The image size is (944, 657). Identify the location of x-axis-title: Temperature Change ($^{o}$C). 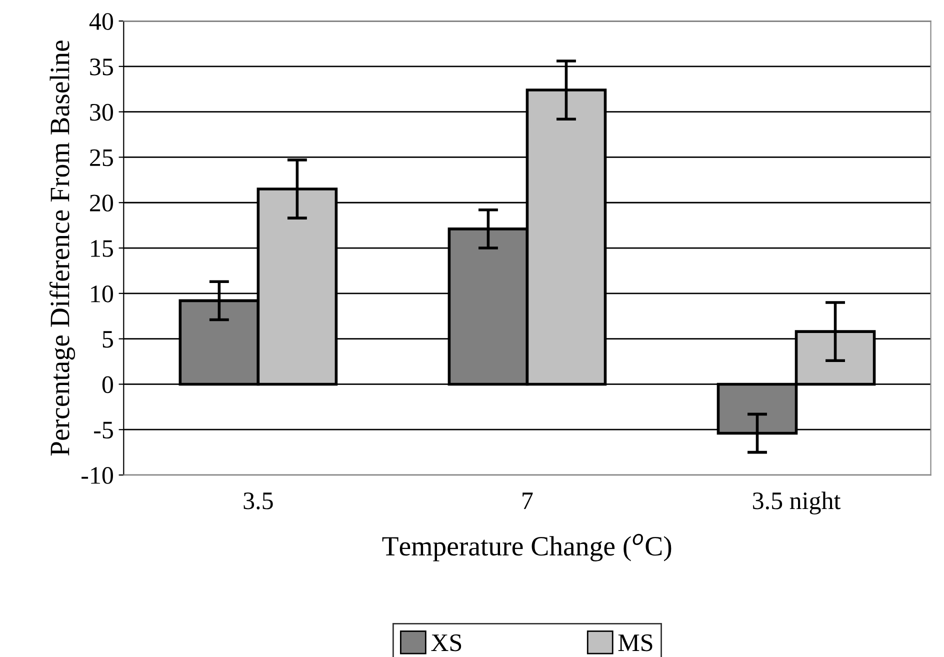
(527, 548).